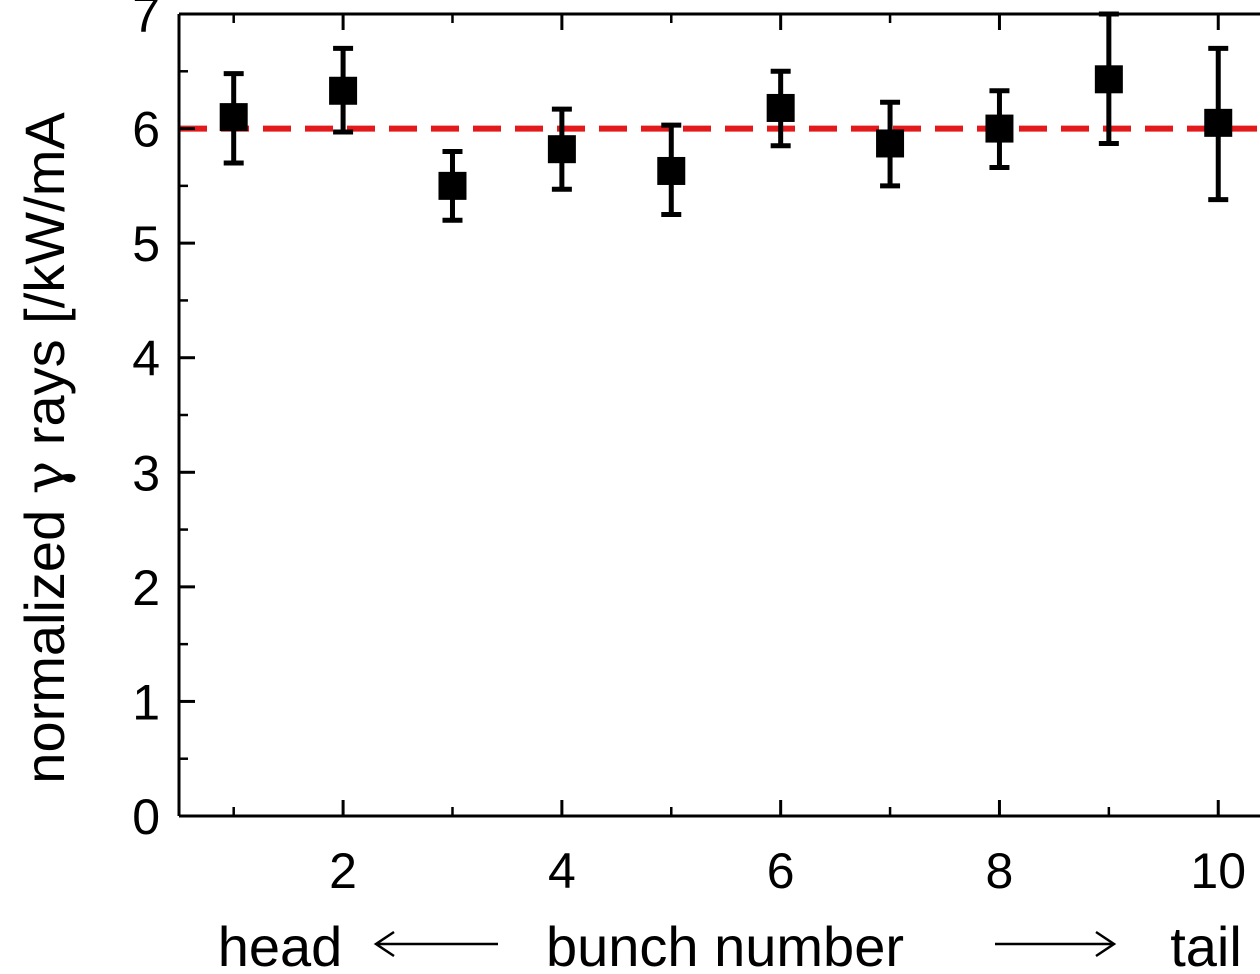 The height and width of the screenshot is (974, 1260). What do you see at coordinates (1218, 871) in the screenshot?
I see `x-tick-label: 10` at bounding box center [1218, 871].